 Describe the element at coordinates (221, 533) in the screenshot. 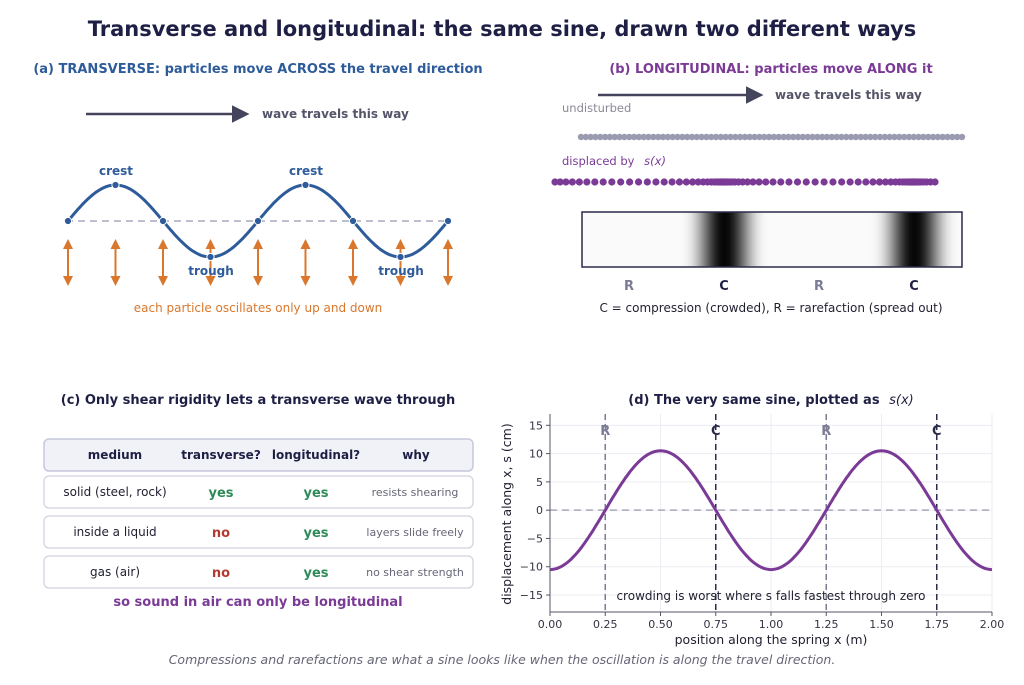

I see `row-2-transverse: no` at that location.